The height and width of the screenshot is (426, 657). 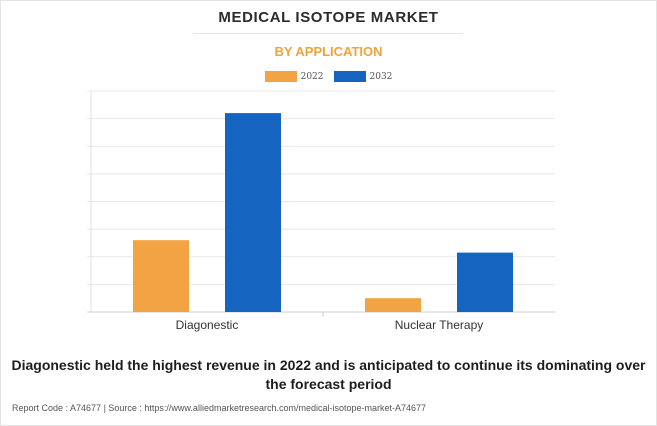 What do you see at coordinates (381, 76) in the screenshot?
I see `legend-label-2032: 2032` at bounding box center [381, 76].